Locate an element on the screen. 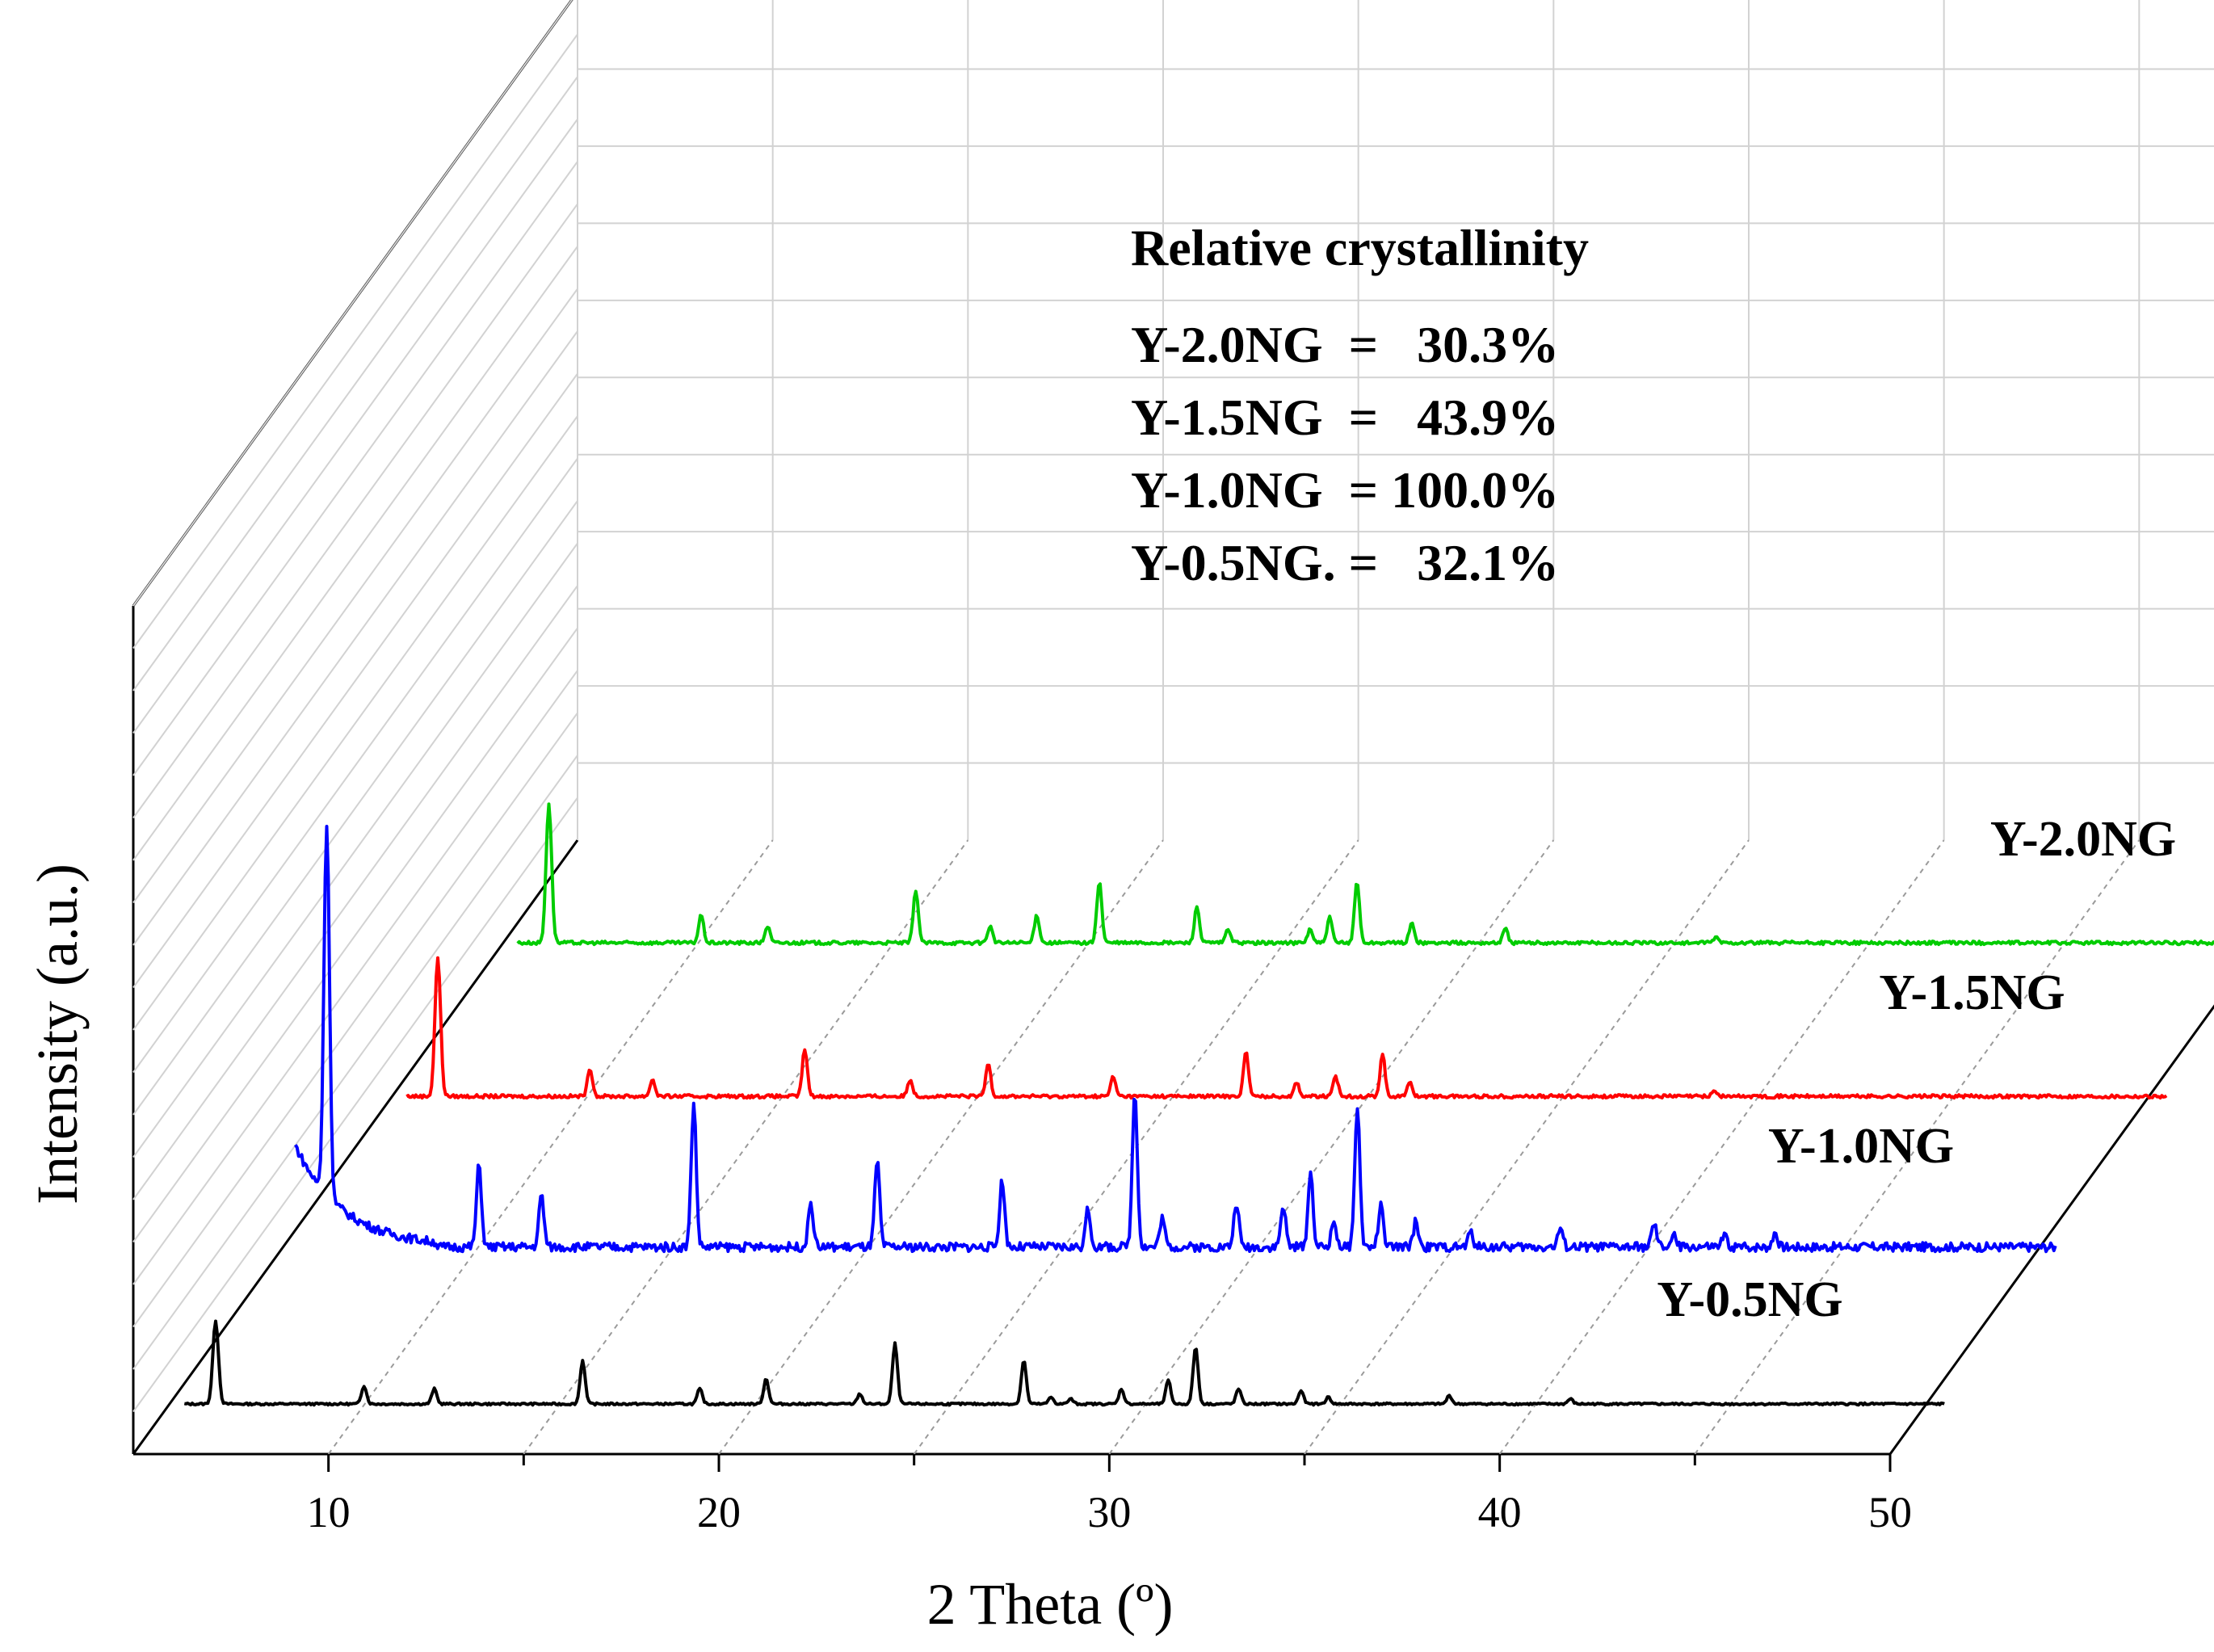  series-line-y-15ng is located at coordinates (1286, 1028).